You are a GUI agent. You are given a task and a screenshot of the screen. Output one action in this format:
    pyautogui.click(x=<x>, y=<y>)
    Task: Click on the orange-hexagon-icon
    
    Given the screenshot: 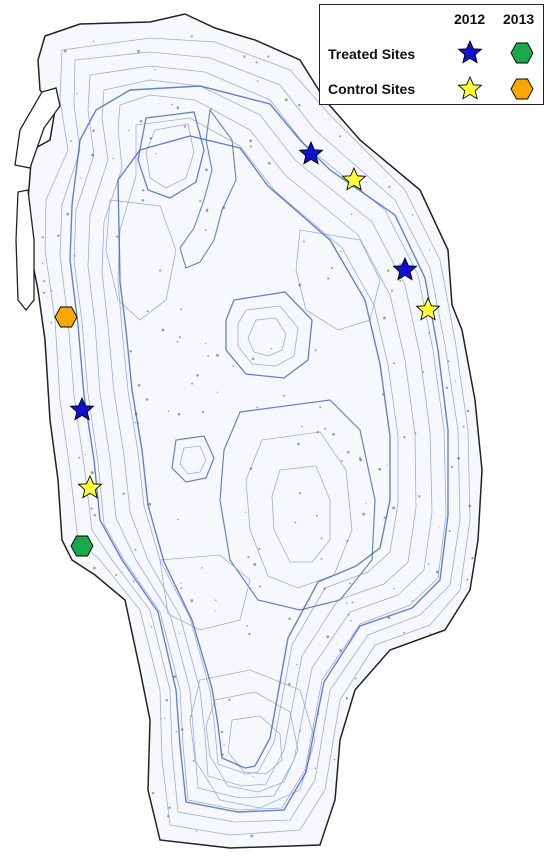 What is the action you would take?
    pyautogui.click(x=522, y=89)
    